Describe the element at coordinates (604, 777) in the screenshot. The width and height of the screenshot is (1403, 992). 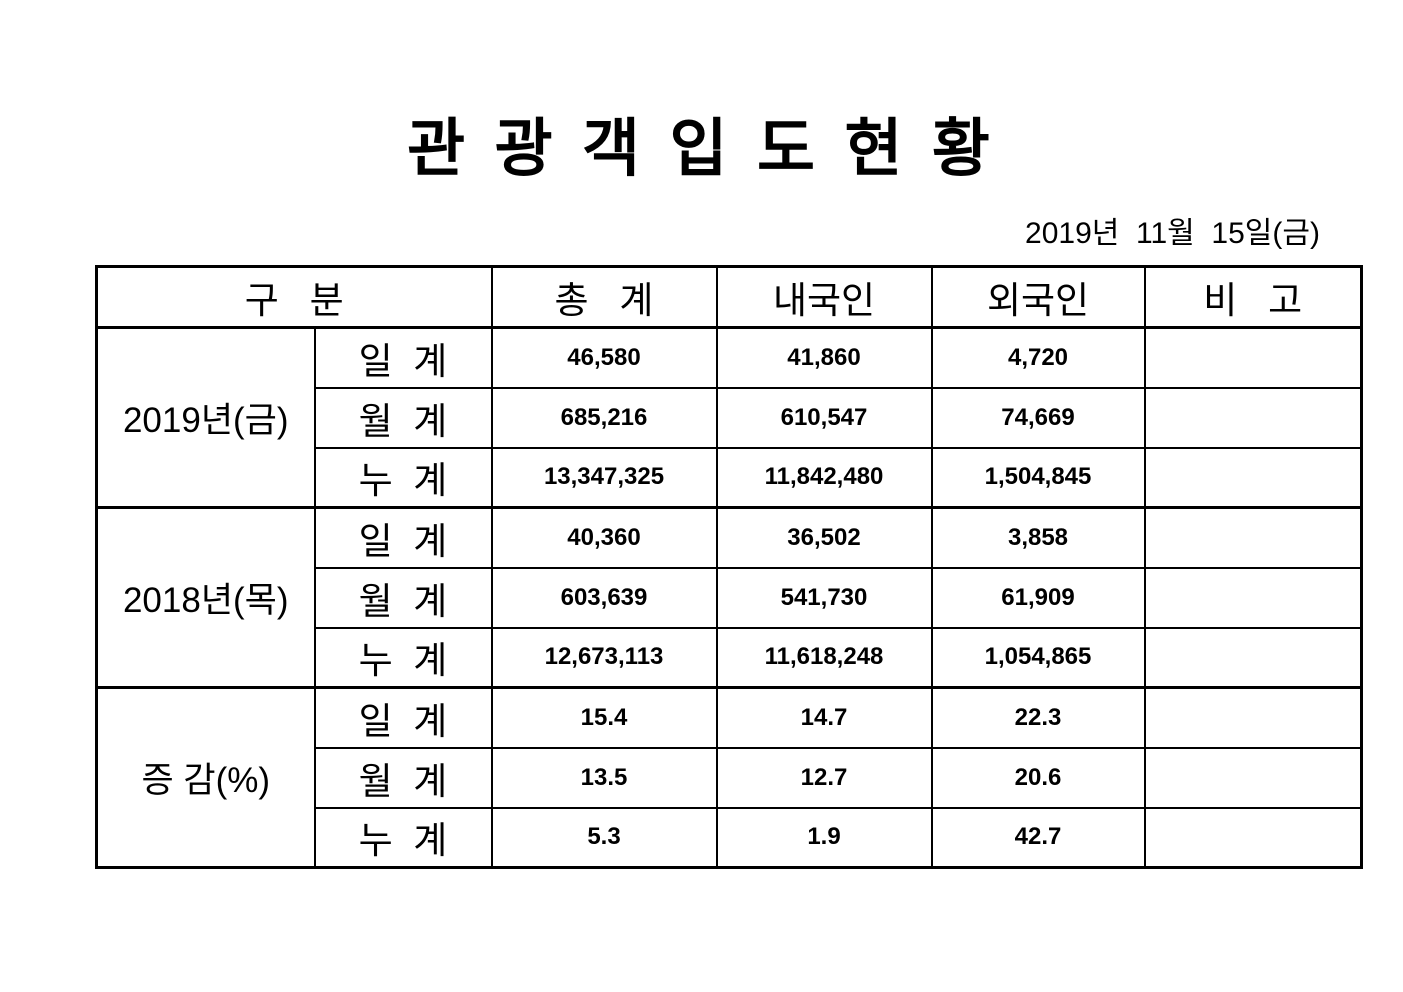
I see `cell-total: 13.5` at that location.